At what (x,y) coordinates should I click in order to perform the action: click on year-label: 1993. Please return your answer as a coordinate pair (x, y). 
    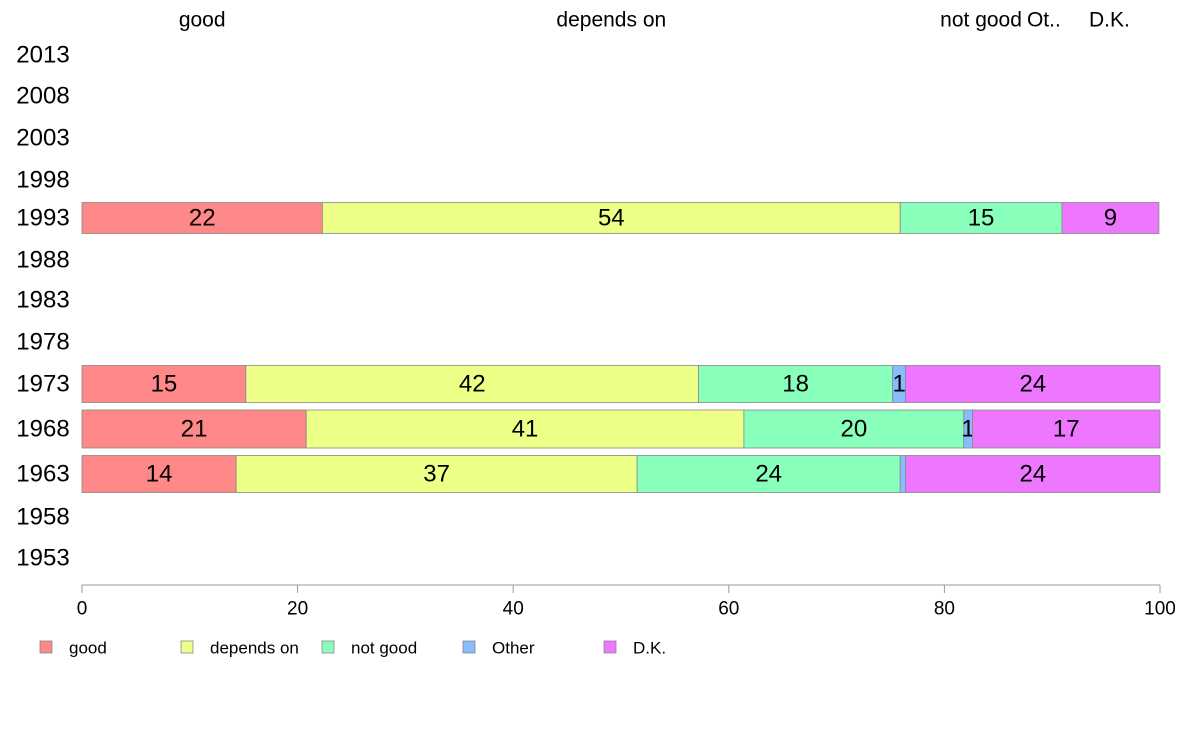
    Looking at the image, I should click on (42, 218).